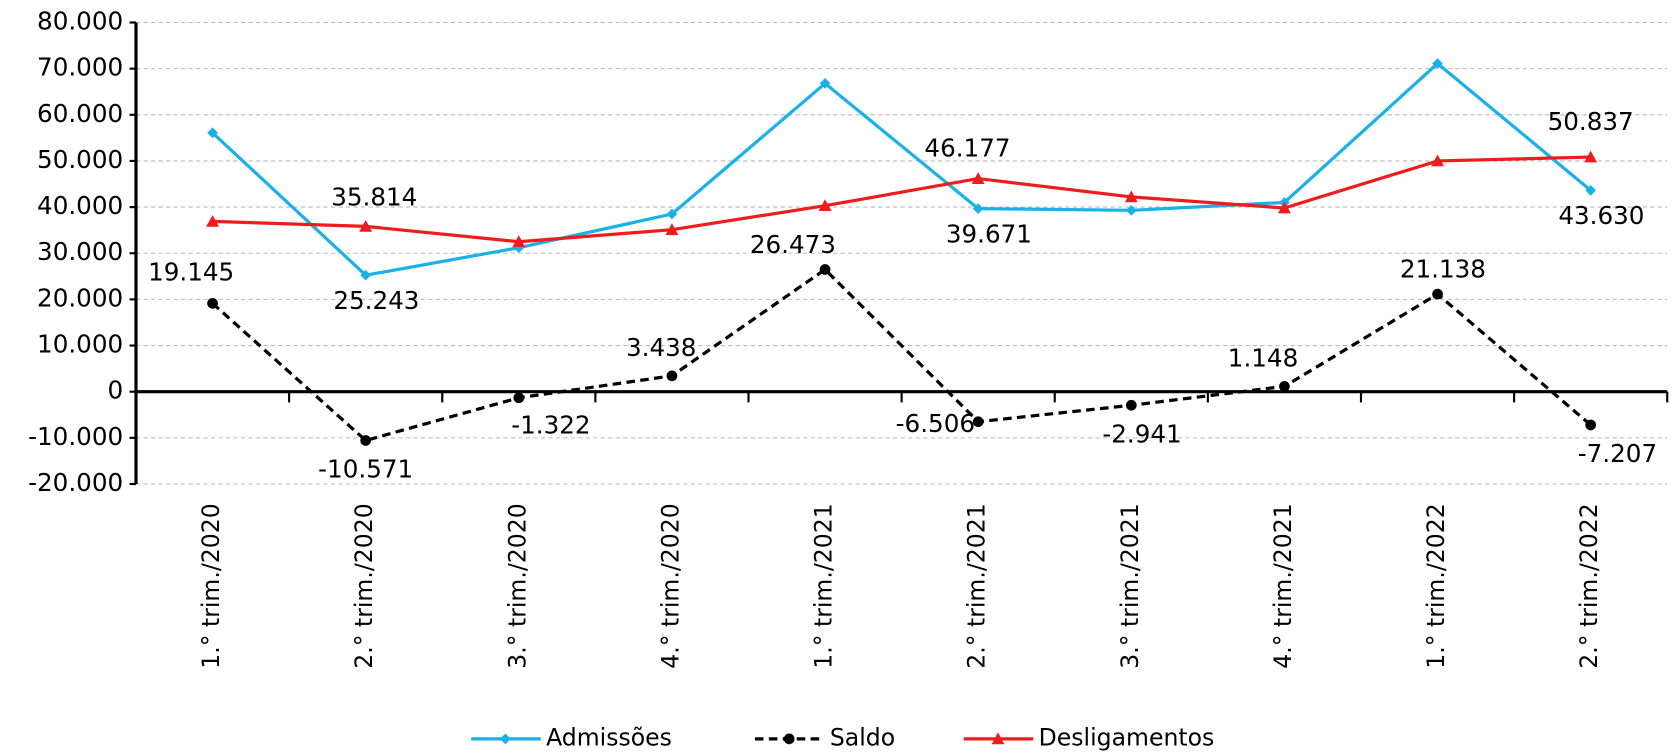 The height and width of the screenshot is (753, 1679). What do you see at coordinates (1130, 585) in the screenshot?
I see `x-tick-label: 3.° trim./2021` at bounding box center [1130, 585].